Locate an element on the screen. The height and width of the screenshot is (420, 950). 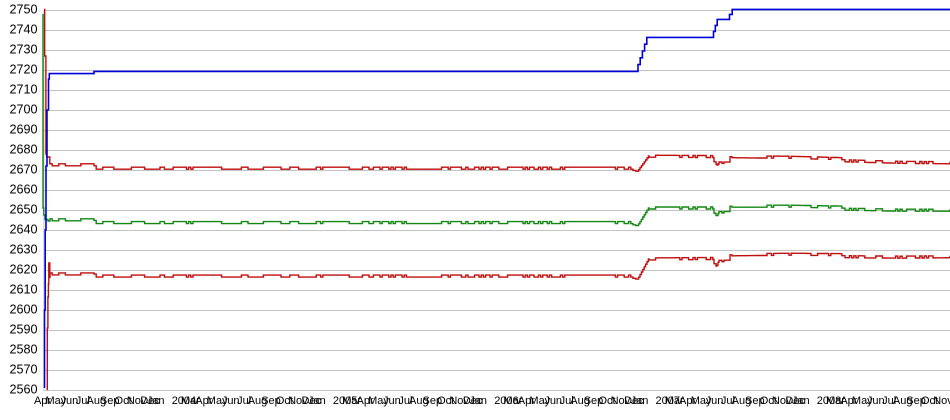
svg-text: 2740 is located at coordinates (23, 30).